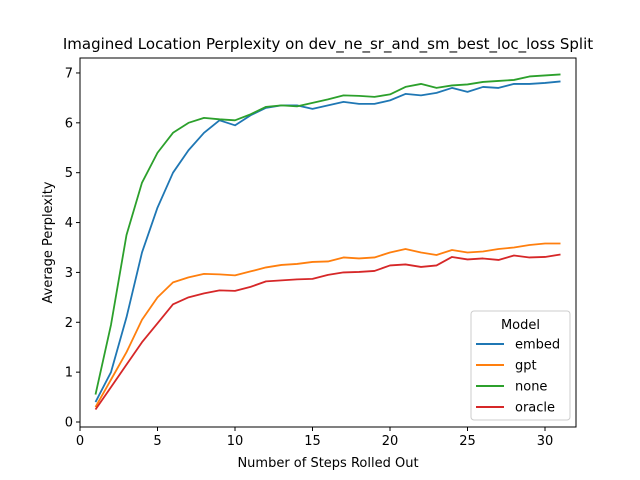  Describe the element at coordinates (69, 73) in the screenshot. I see `y-tick-label: 7` at that location.